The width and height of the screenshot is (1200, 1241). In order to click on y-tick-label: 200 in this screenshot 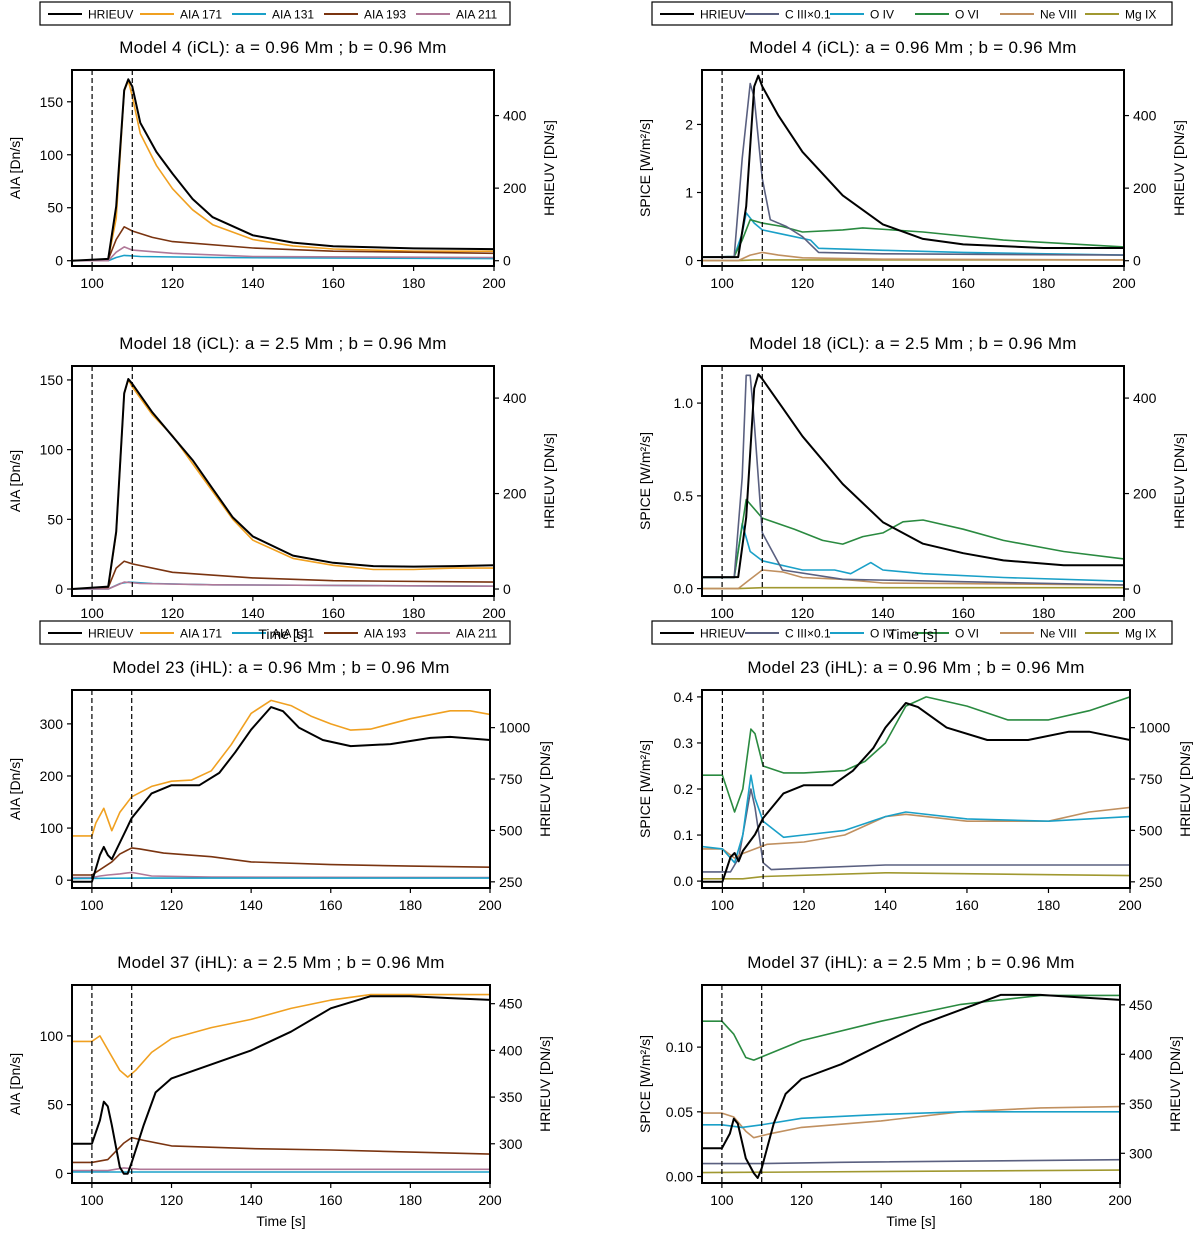, I will do `click(52, 776)`.